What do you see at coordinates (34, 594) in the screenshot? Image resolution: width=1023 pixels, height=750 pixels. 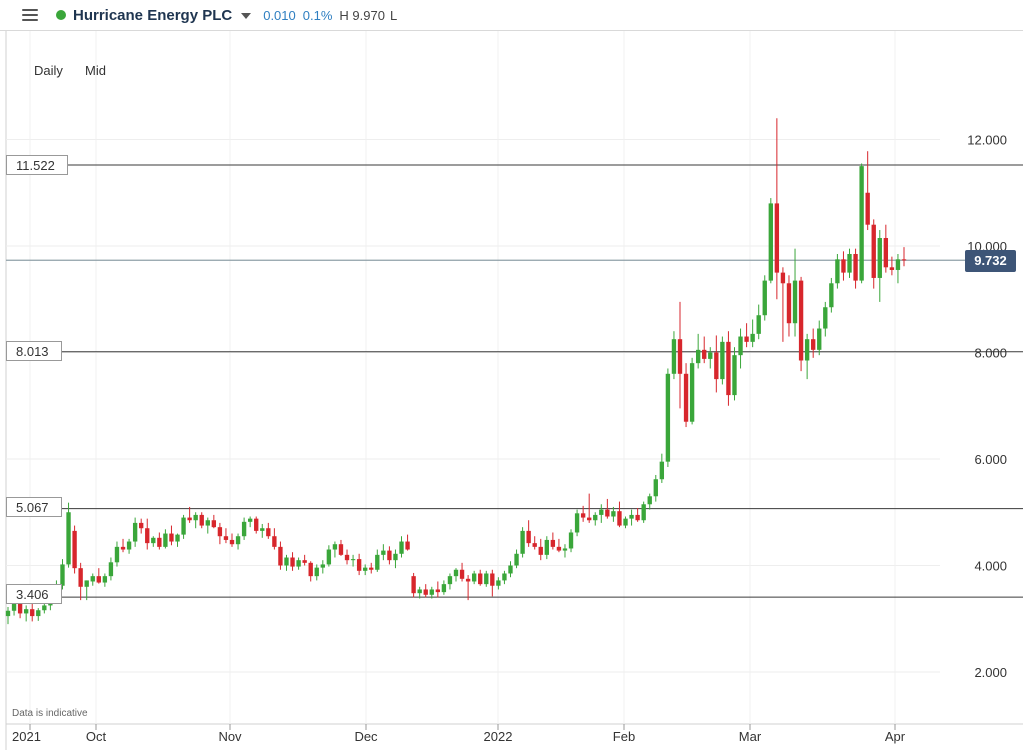 I see `level-label-4: 3.406` at bounding box center [34, 594].